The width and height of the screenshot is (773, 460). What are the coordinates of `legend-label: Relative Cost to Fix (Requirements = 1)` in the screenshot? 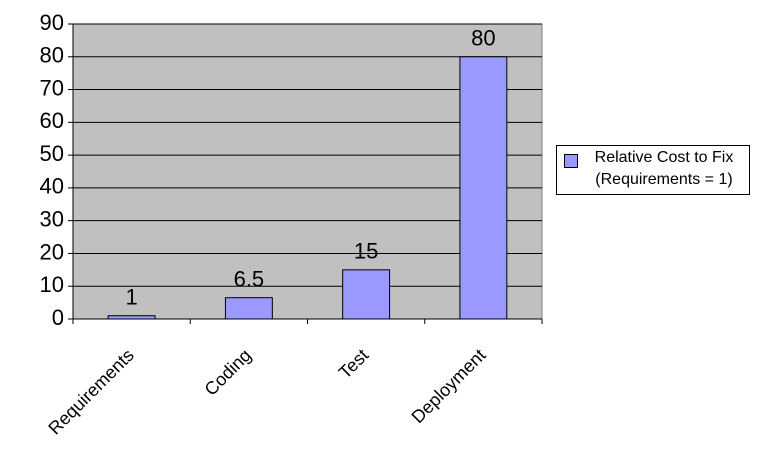 It's located at (664, 168).